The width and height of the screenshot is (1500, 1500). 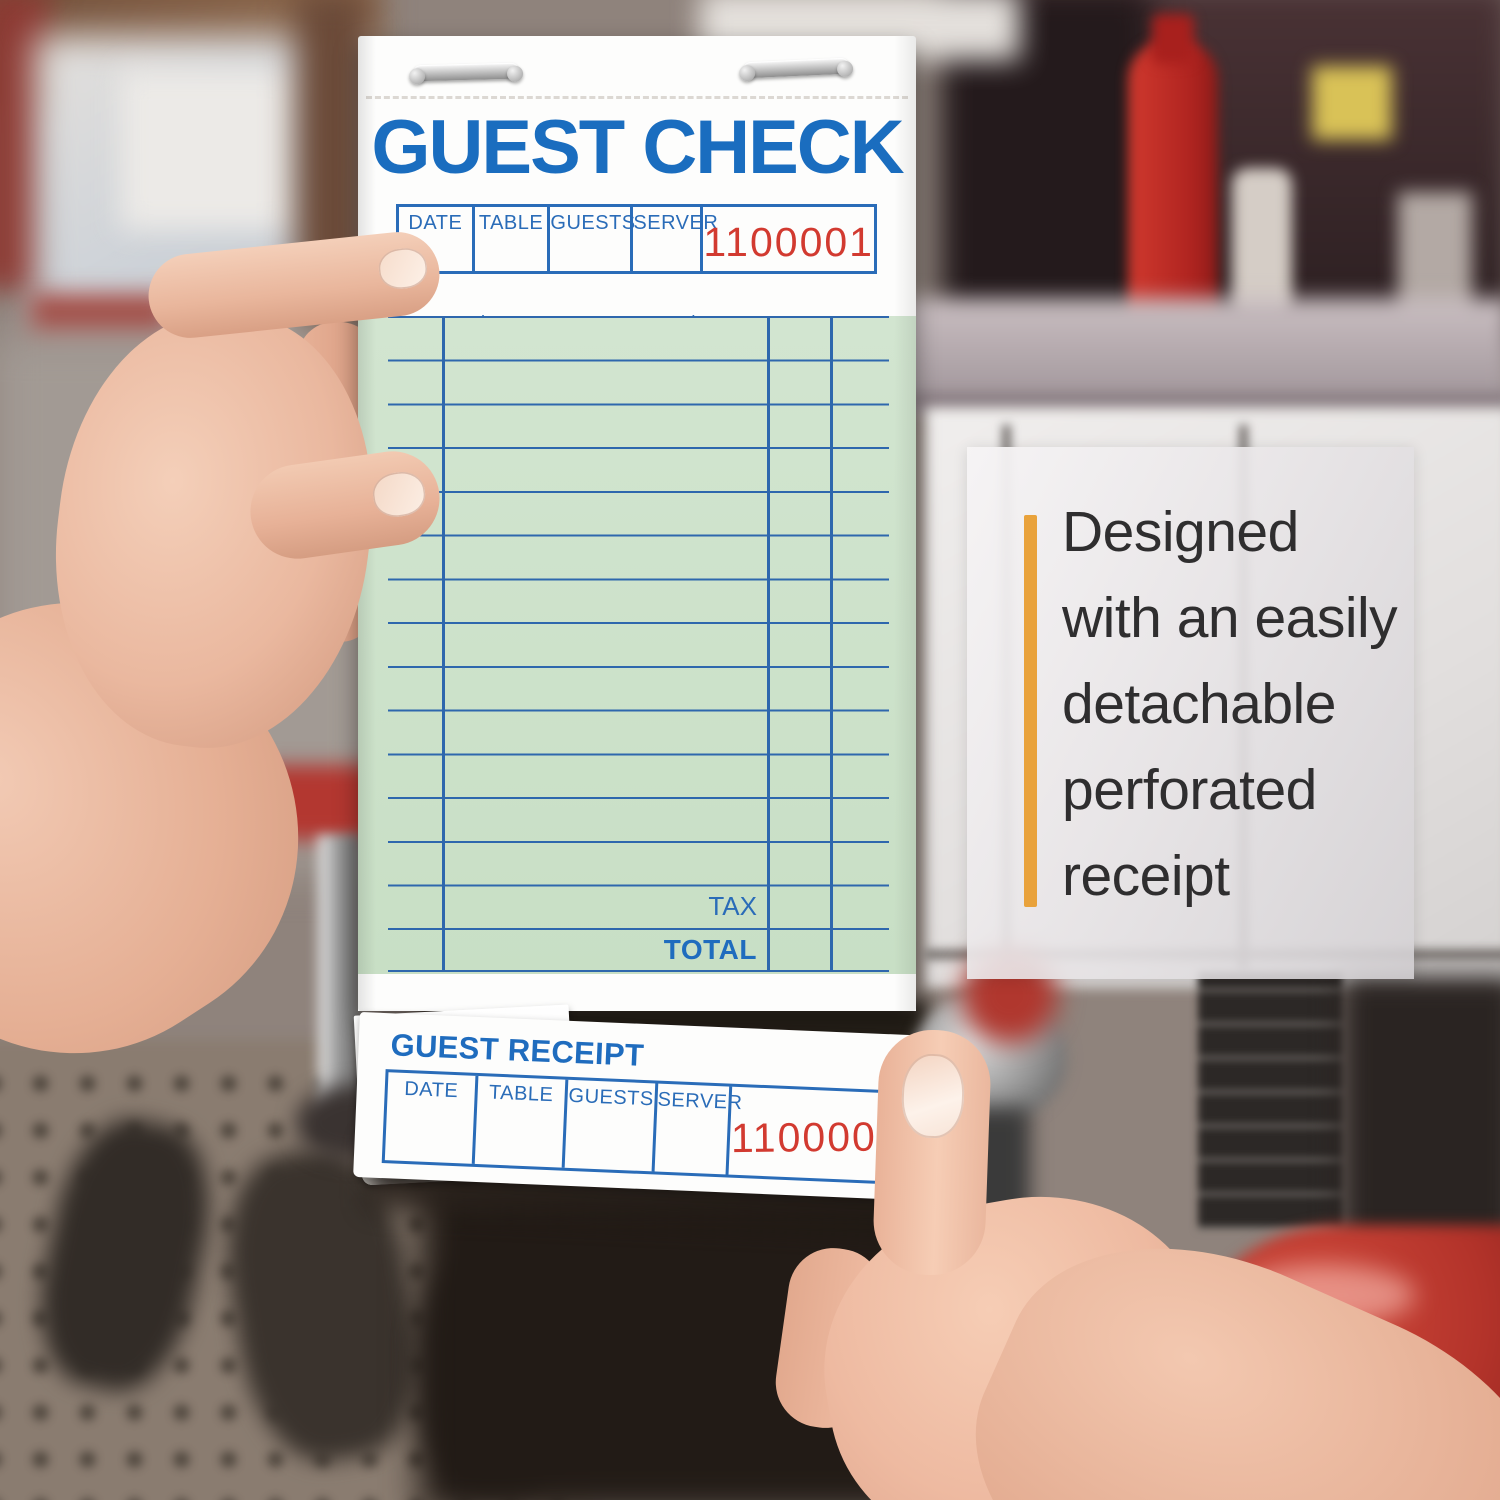 What do you see at coordinates (437, 239) in the screenshot?
I see `header-cell-date: DATE` at bounding box center [437, 239].